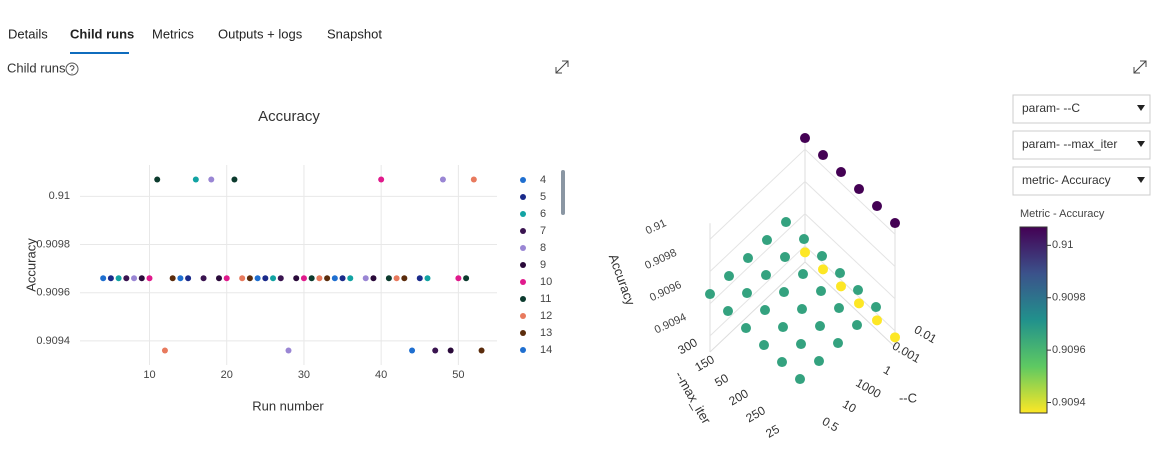 This screenshot has width=1157, height=474. What do you see at coordinates (671, 323) in the screenshot?
I see `z-tick-label: 0.9094` at bounding box center [671, 323].